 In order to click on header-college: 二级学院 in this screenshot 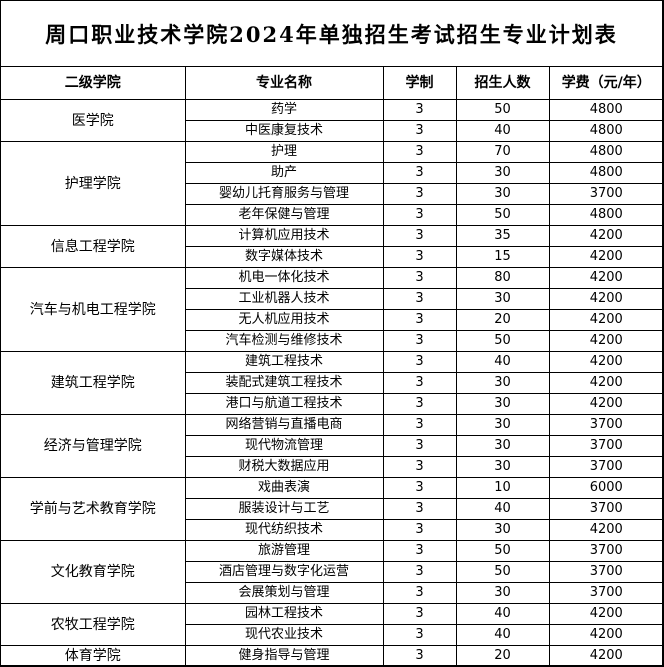, I will do `click(93, 83)`.